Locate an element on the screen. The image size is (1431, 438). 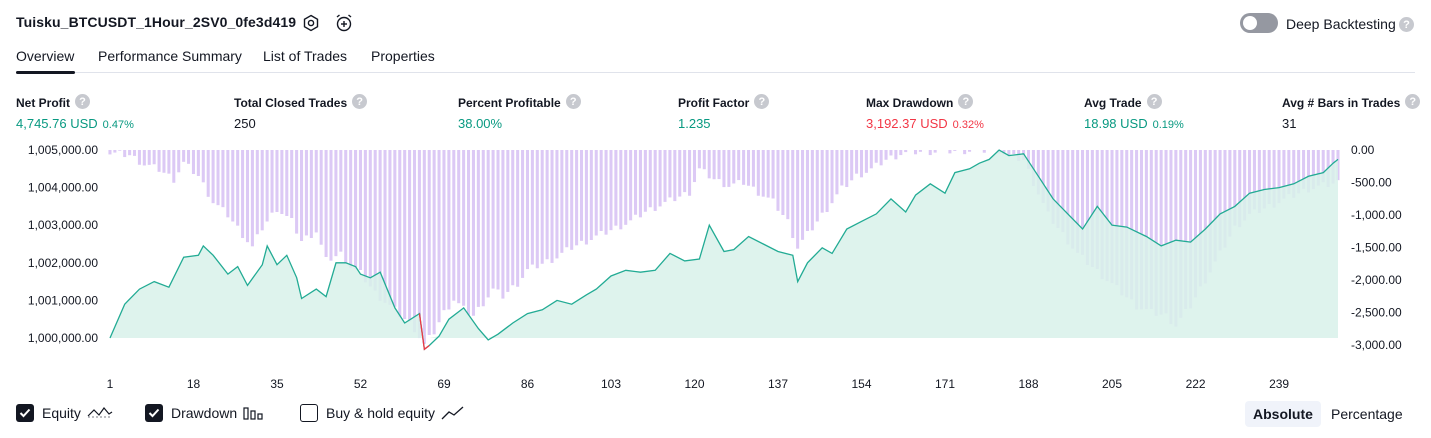
equity-checkbox is located at coordinates (25, 413).